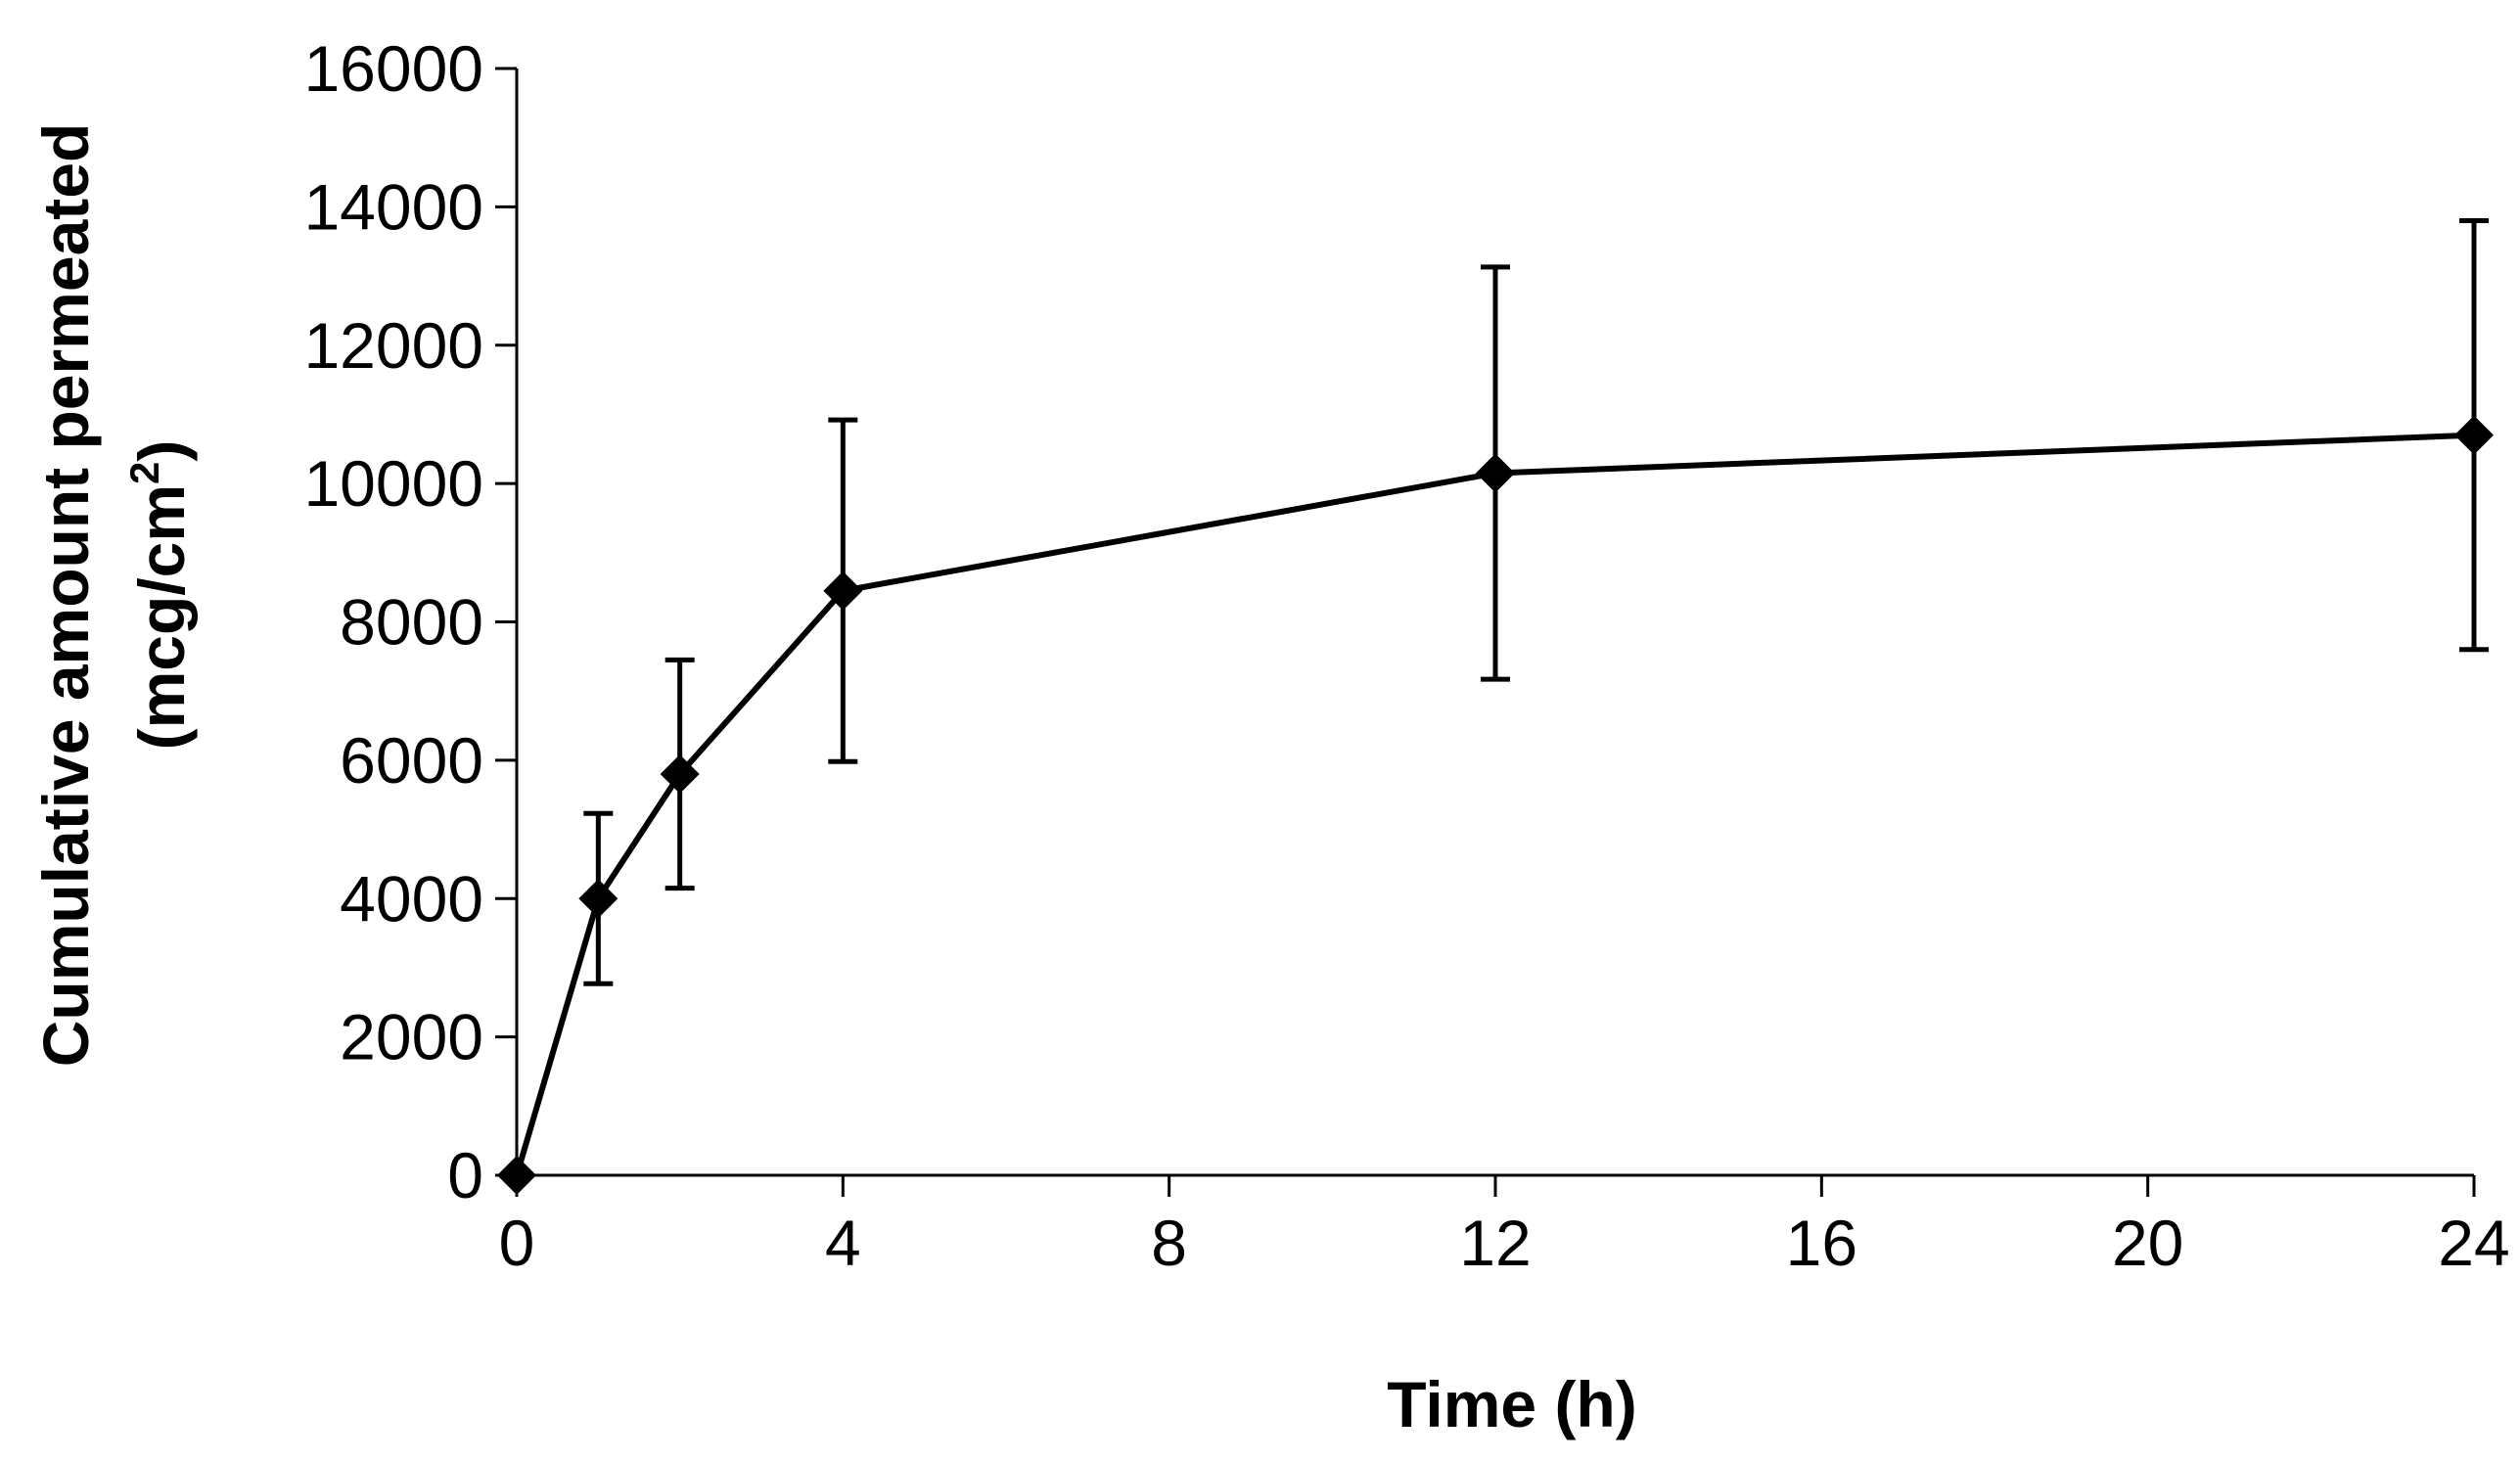 The image size is (2520, 1461). I want to click on y-axis-title-line2: (mcg/cm2), so click(159, 595).